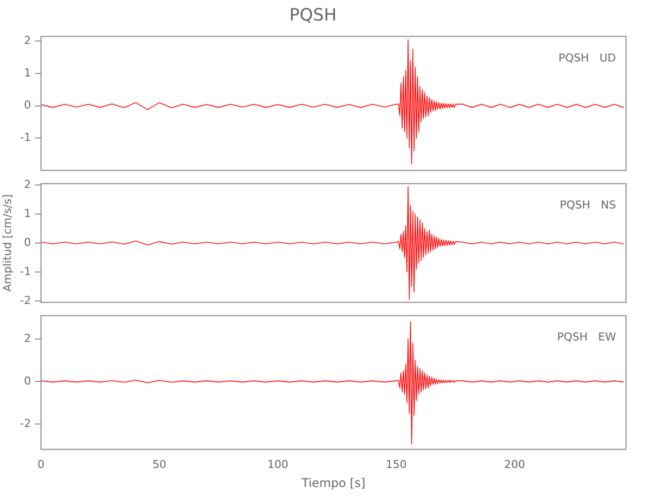 This screenshot has height=500, width=650. I want to click on y-axis-title: Amplitud [cm/s/s], so click(7, 243).